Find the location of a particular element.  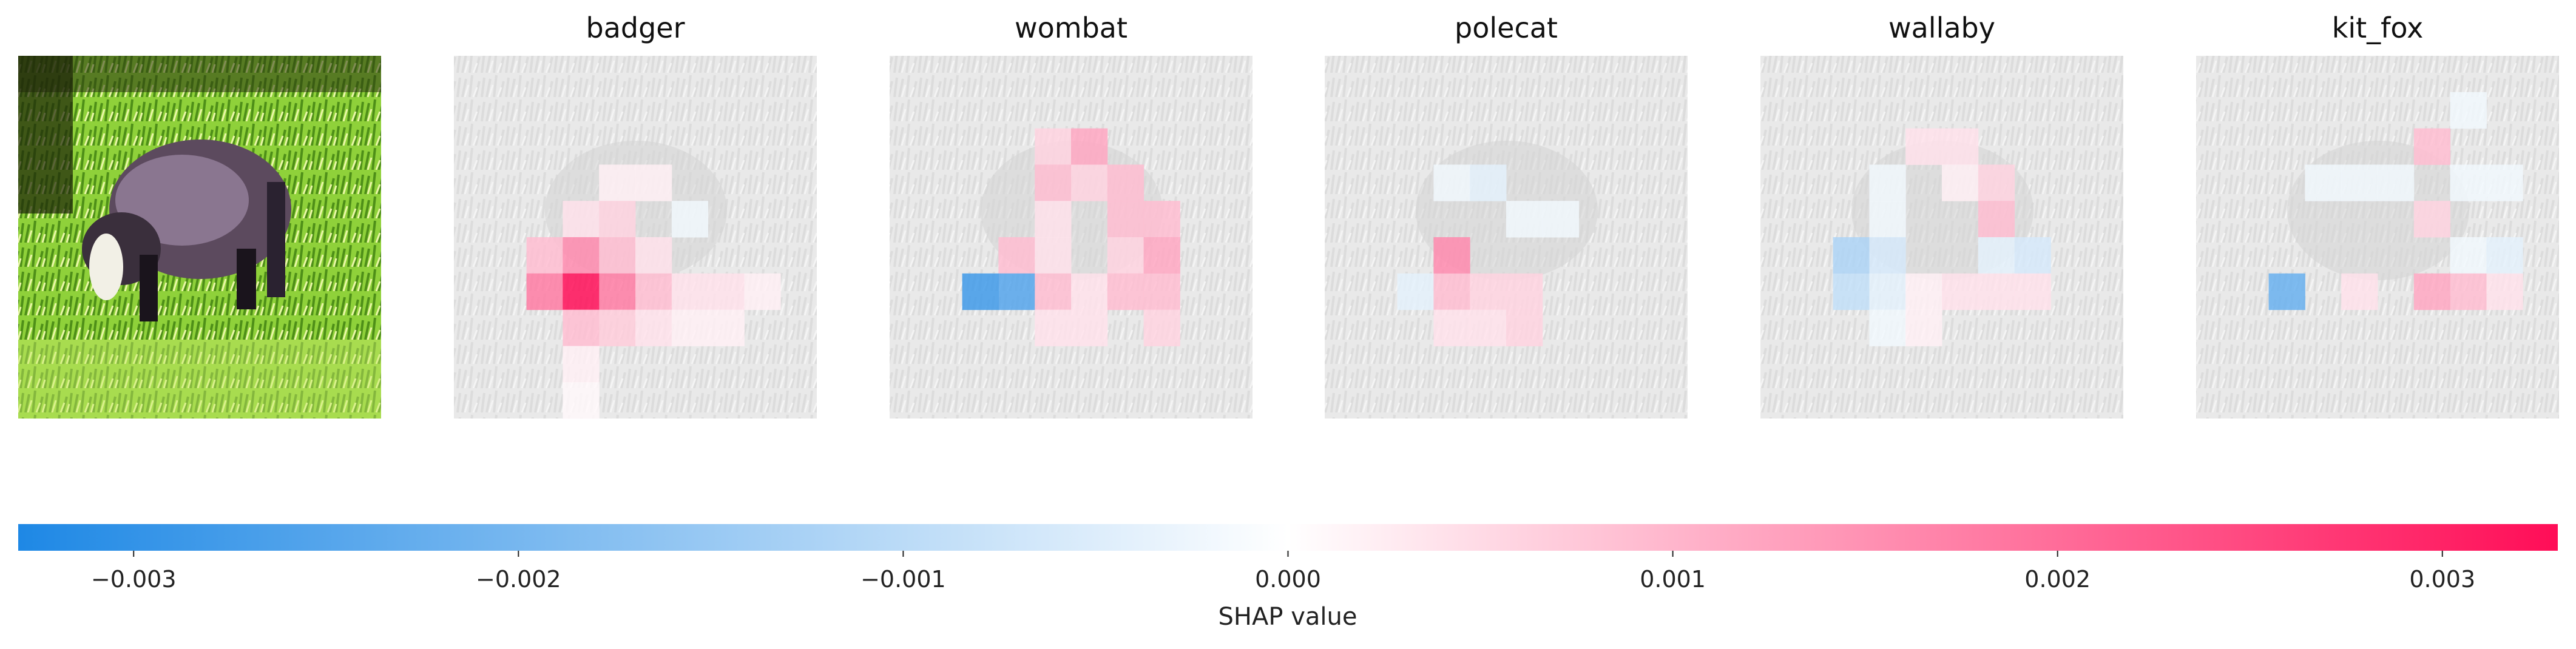

panel-title: wallaby is located at coordinates (1941, 28).